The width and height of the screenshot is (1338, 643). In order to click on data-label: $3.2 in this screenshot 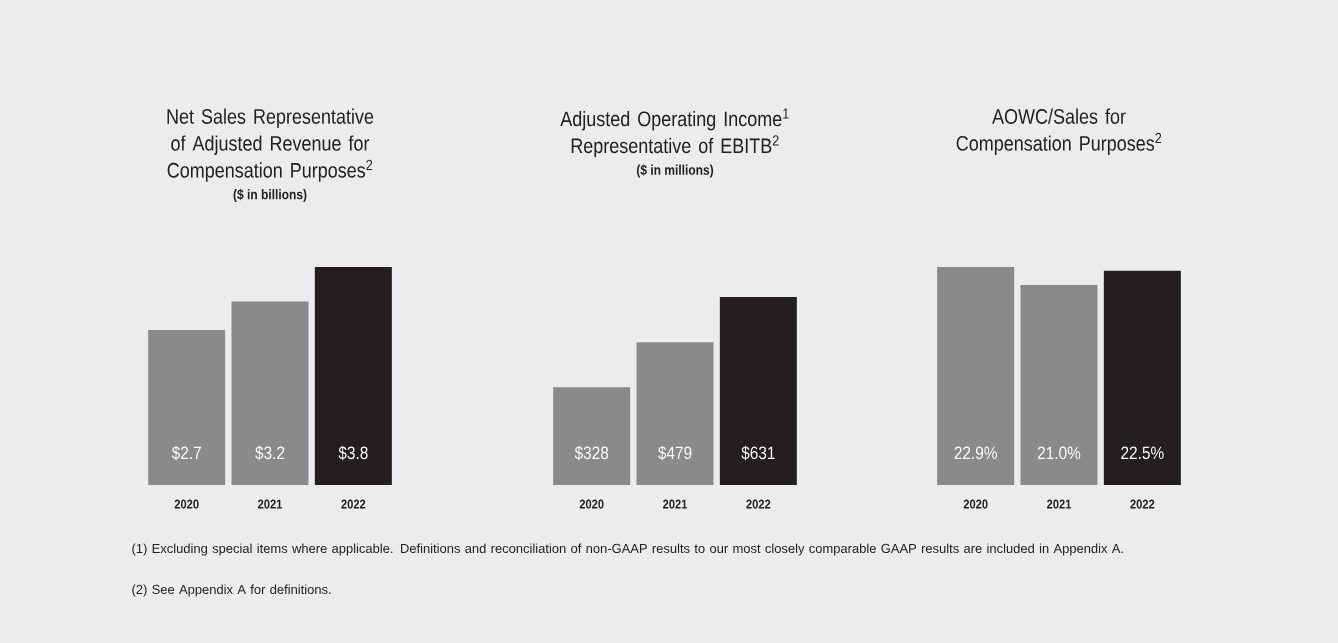, I will do `click(270, 453)`.